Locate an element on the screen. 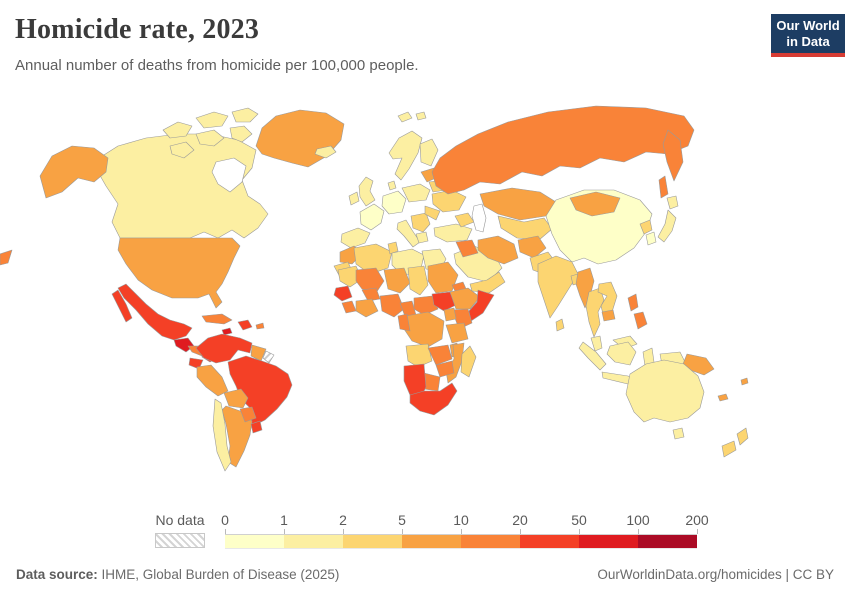  country-congo-gabon is located at coordinates (404, 322).